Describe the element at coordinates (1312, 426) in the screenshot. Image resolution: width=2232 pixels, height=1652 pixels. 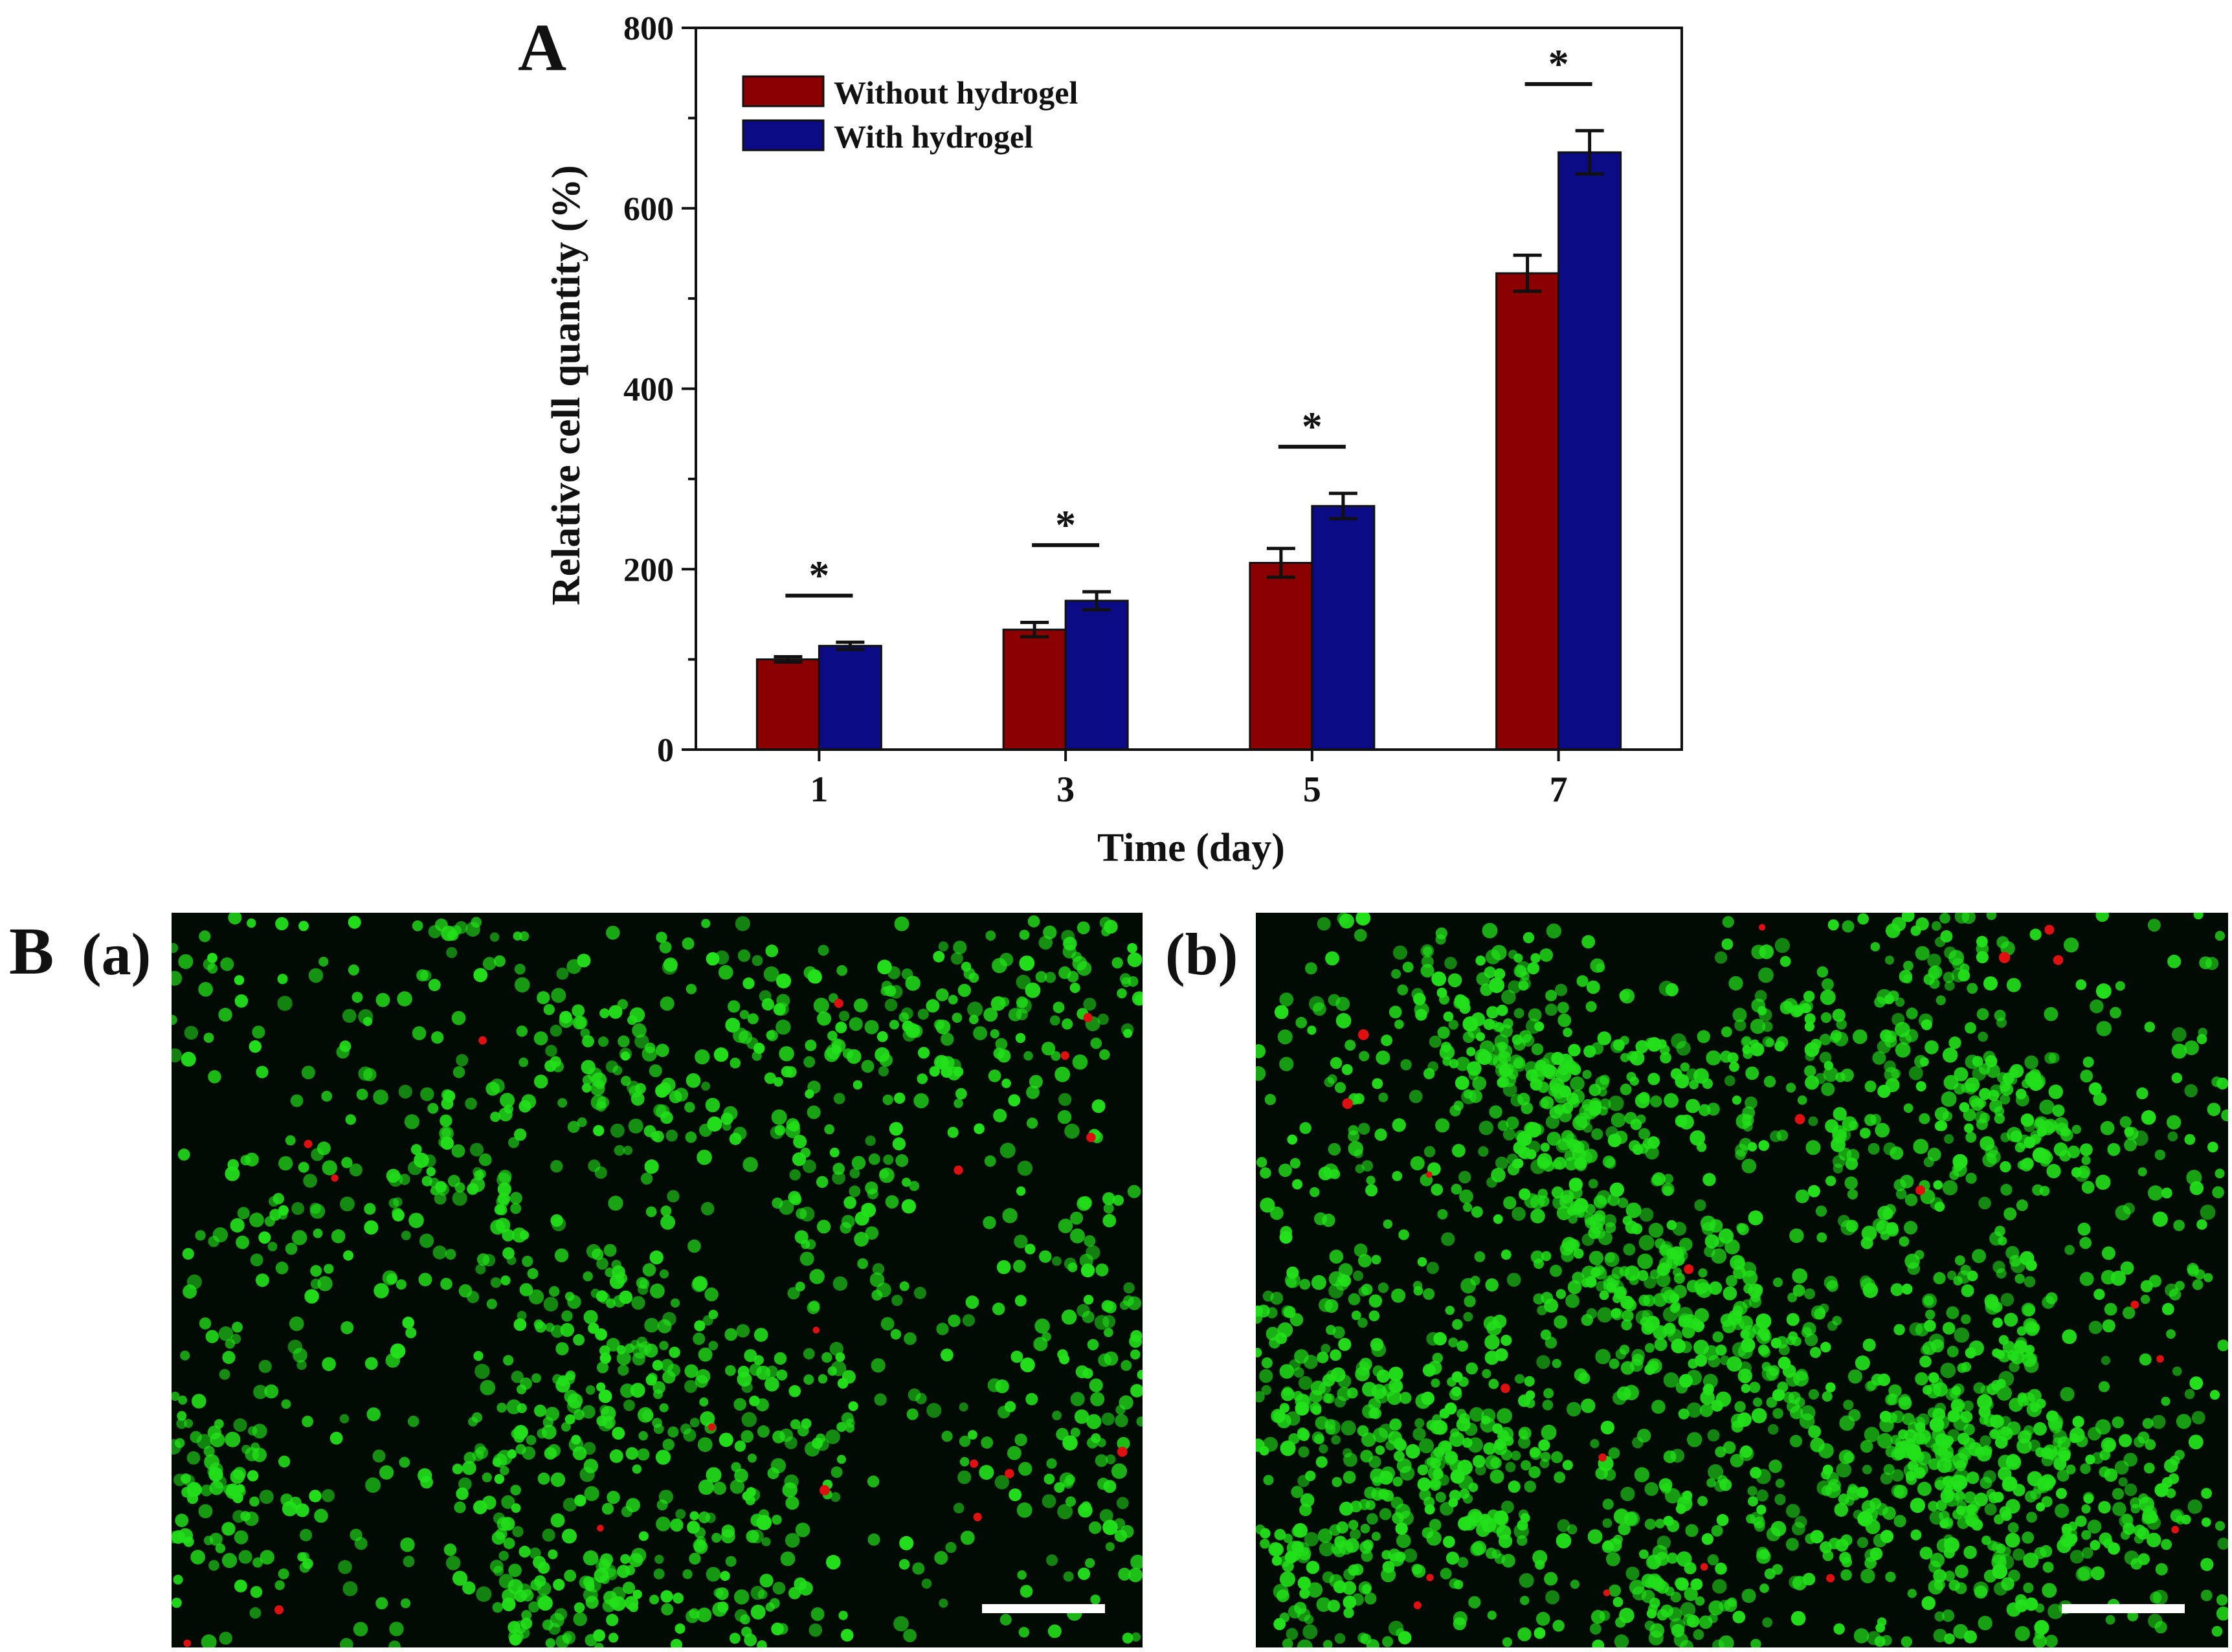
I see `significance-star-day5: *` at that location.